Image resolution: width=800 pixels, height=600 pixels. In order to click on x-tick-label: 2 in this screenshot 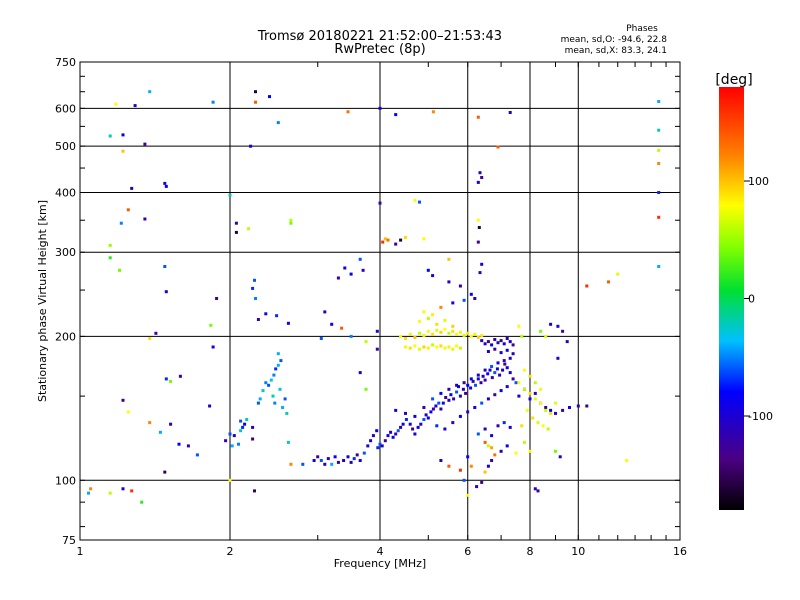, I will do `click(230, 551)`.